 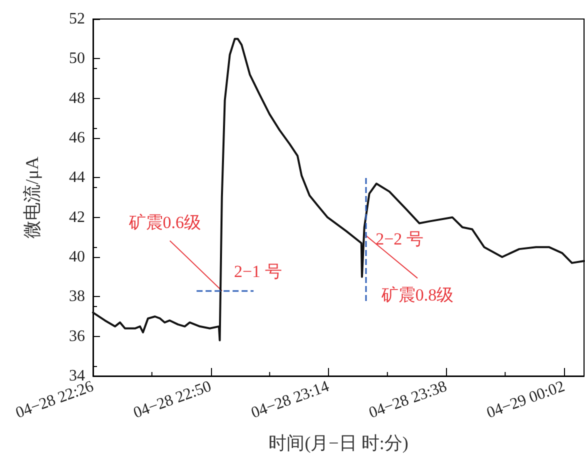 I want to click on y-tick-label: 44, so click(x=77, y=177).